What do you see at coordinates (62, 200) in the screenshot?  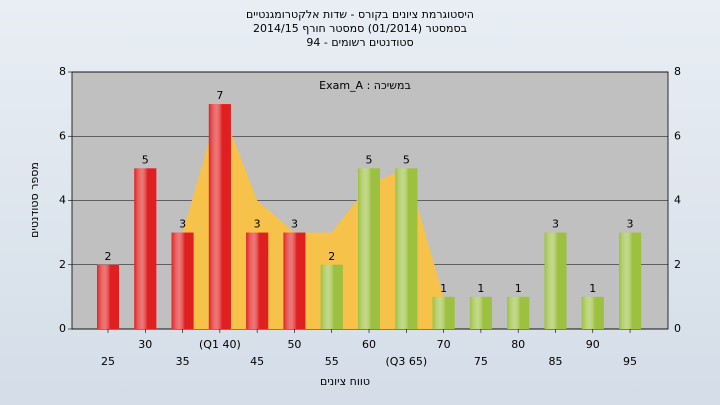 I see `y-tick-label: 4` at bounding box center [62, 200].